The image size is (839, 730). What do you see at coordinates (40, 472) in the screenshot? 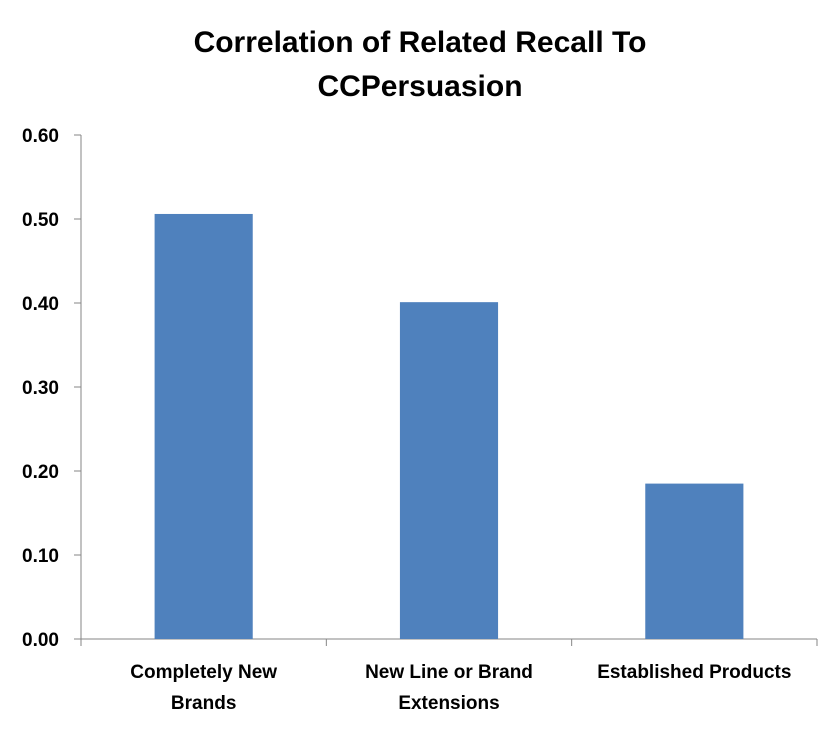
I see `y-tick-label: 0.20` at bounding box center [40, 472].